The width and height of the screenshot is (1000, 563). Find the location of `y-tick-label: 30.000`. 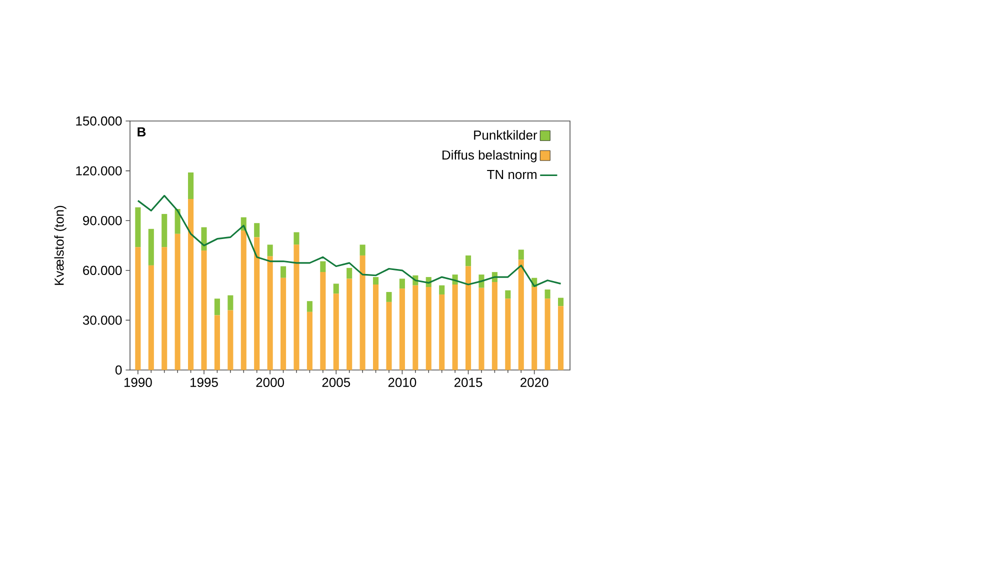

y-tick-label: 30.000 is located at coordinates (102, 320).